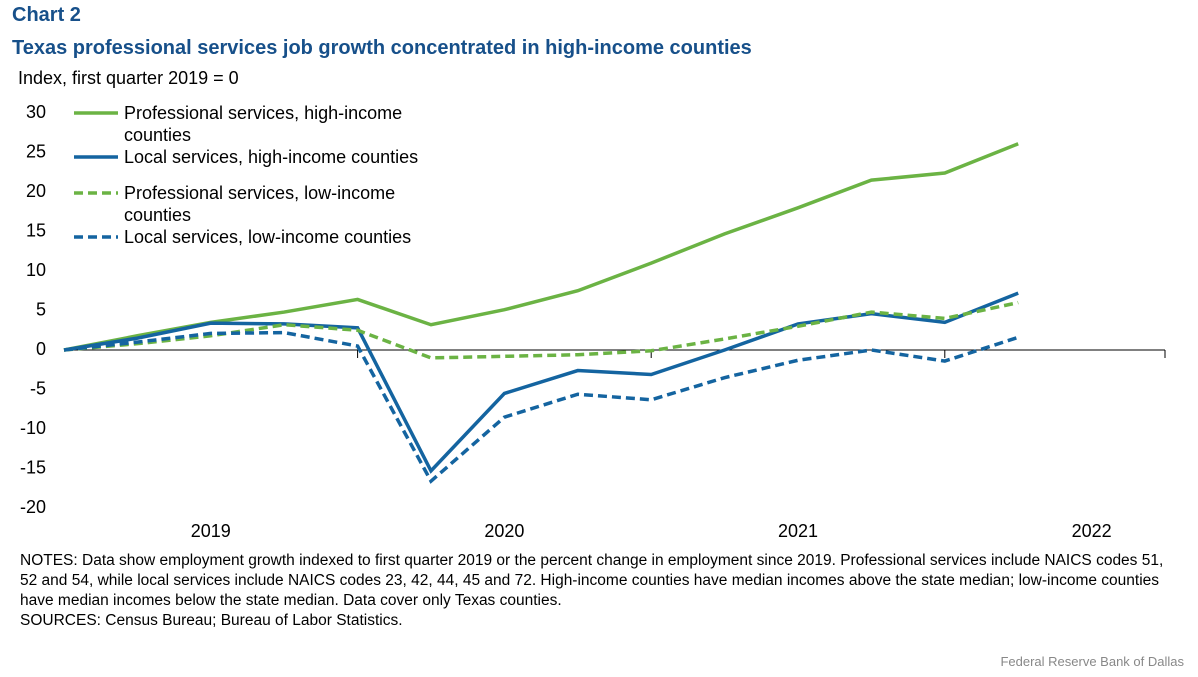 Image resolution: width=1198 pixels, height=677 pixels. What do you see at coordinates (46, 15) in the screenshot?
I see `chart-label: Chart 2` at bounding box center [46, 15].